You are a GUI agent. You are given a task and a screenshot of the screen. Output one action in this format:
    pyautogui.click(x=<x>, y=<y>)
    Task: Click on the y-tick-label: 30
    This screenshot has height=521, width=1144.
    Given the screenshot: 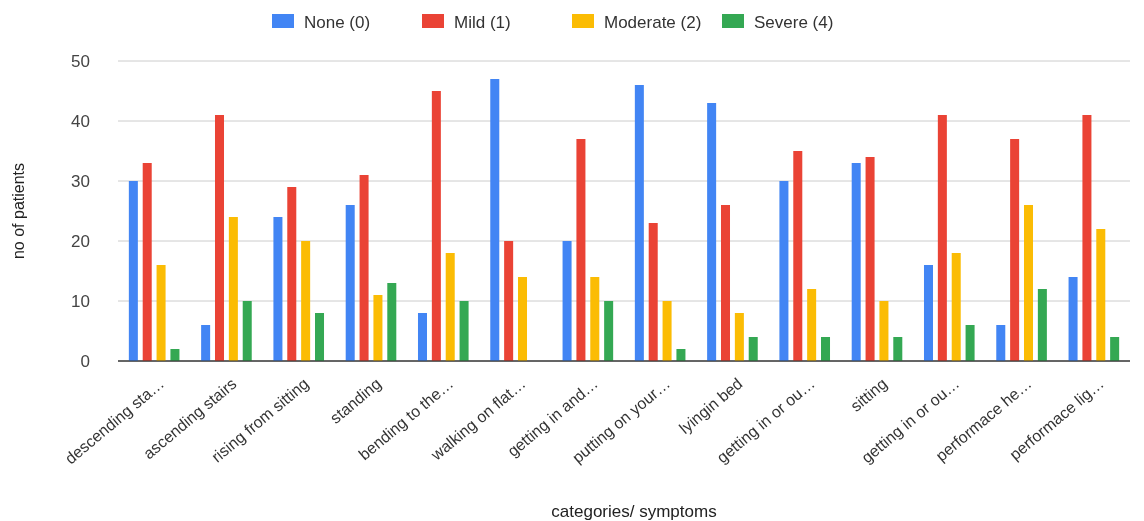 What is the action you would take?
    pyautogui.click(x=80, y=181)
    